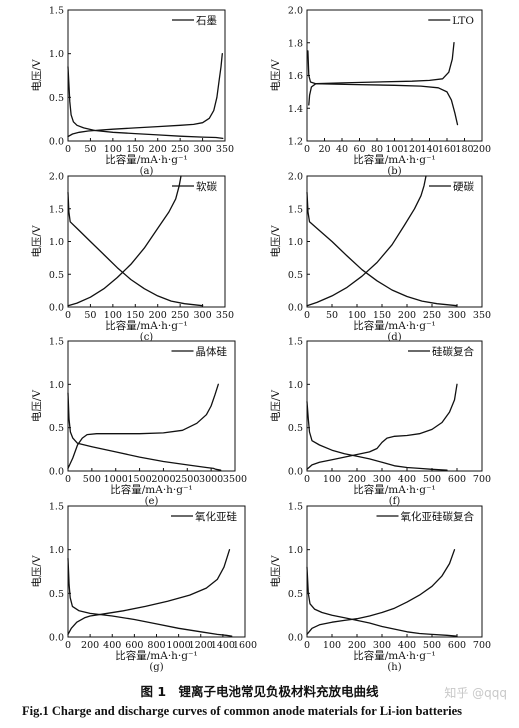 This screenshot has height=728, width=519. I want to click on x-tick-label: 120, so click(412, 149).